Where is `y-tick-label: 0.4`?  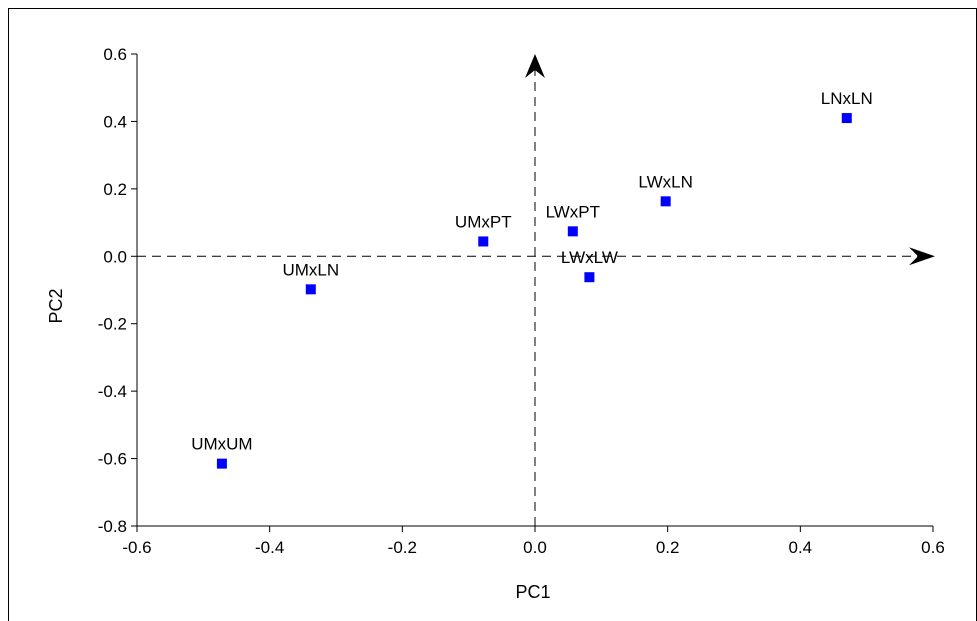
y-tick-label: 0.4 is located at coordinates (115, 121).